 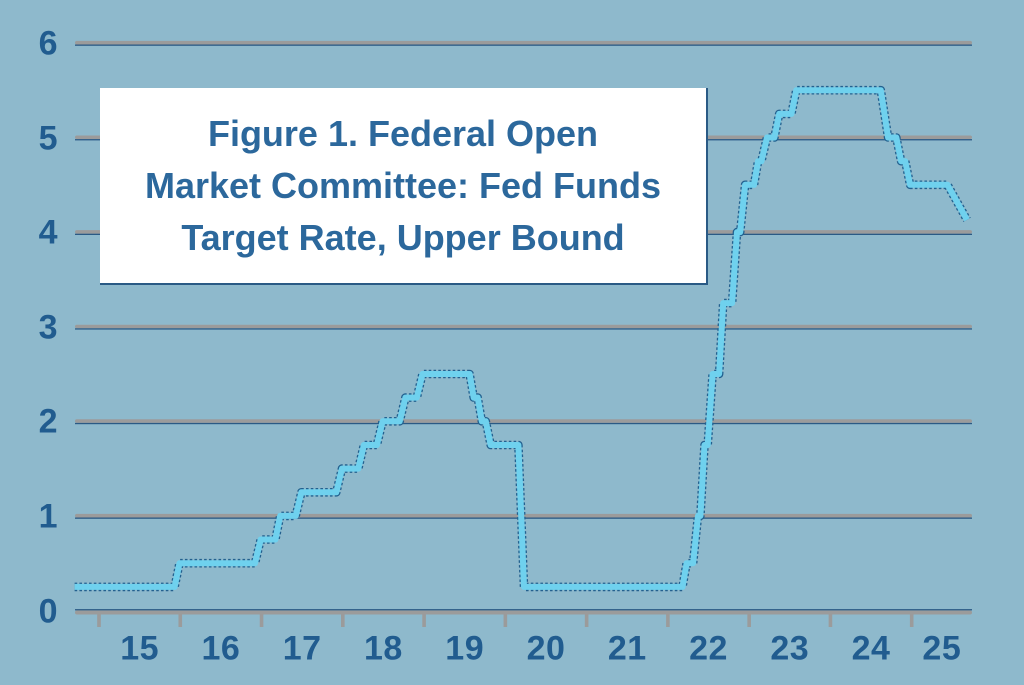 I want to click on chart-title-line-1: Figure 1. Federal Open, so click(x=403, y=133).